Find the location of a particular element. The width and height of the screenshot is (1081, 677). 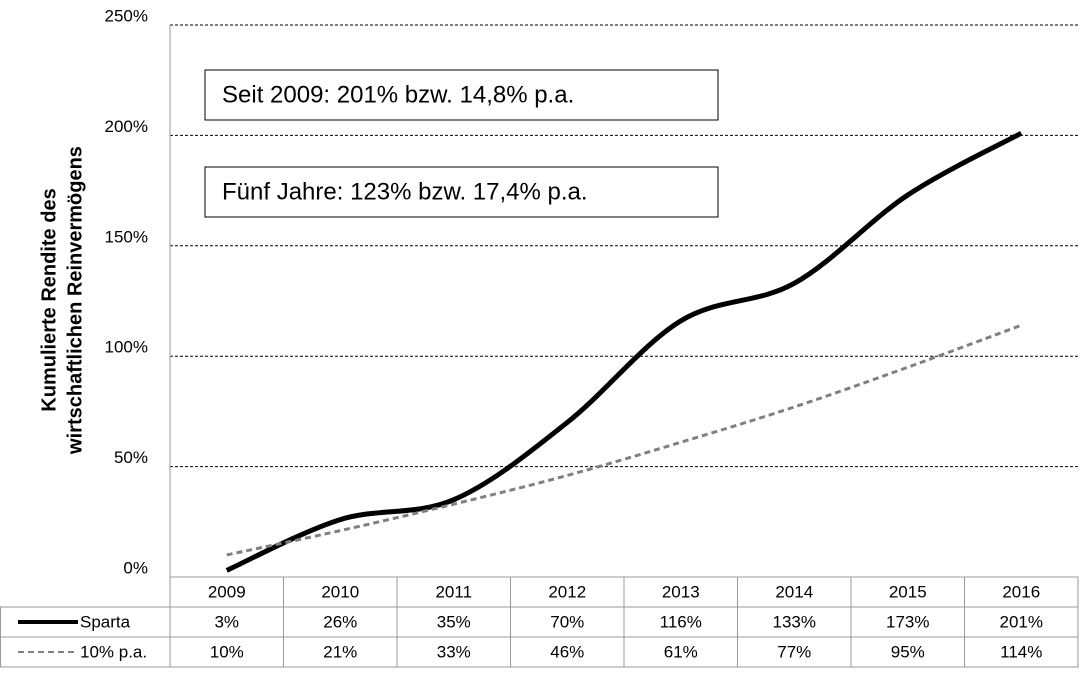

x-tick-label: 2012 is located at coordinates (567, 591).